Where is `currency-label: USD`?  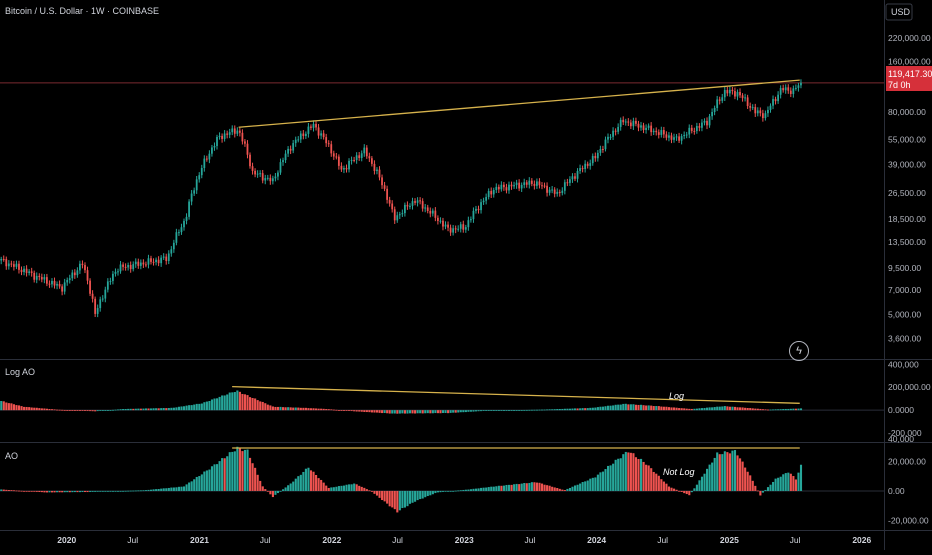 currency-label: USD is located at coordinates (901, 12).